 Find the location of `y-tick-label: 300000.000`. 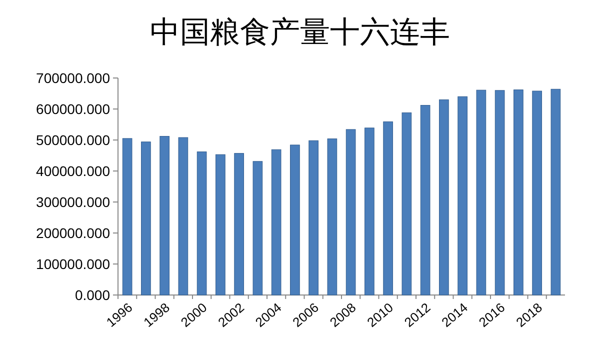

y-tick-label: 300000.000 is located at coordinates (73, 202).